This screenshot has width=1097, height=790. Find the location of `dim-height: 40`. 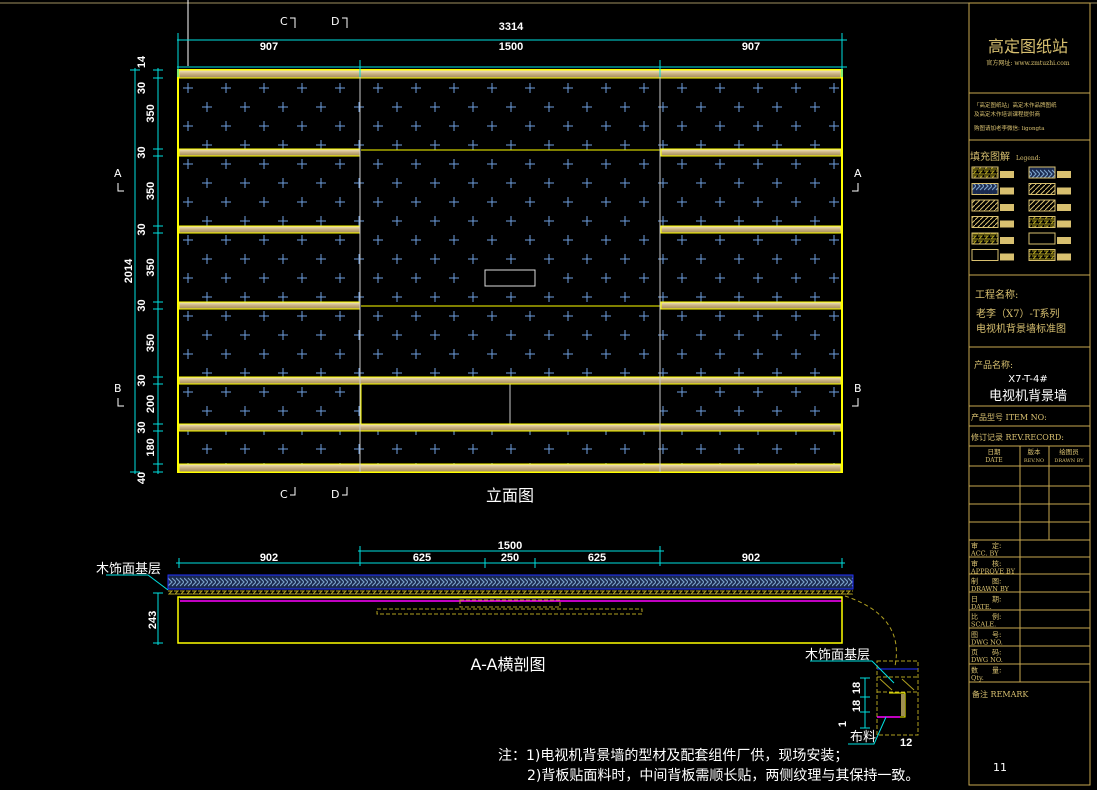

dim-height: 40 is located at coordinates (142, 478).